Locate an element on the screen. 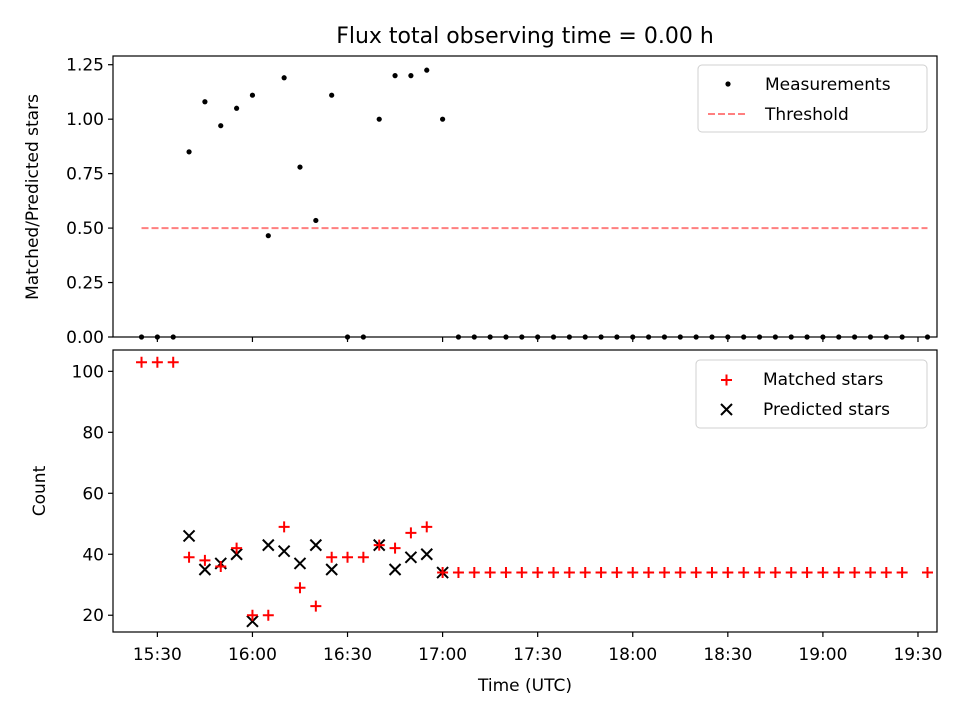 The width and height of the screenshot is (960, 720). legend-matched-marker is located at coordinates (726, 380).